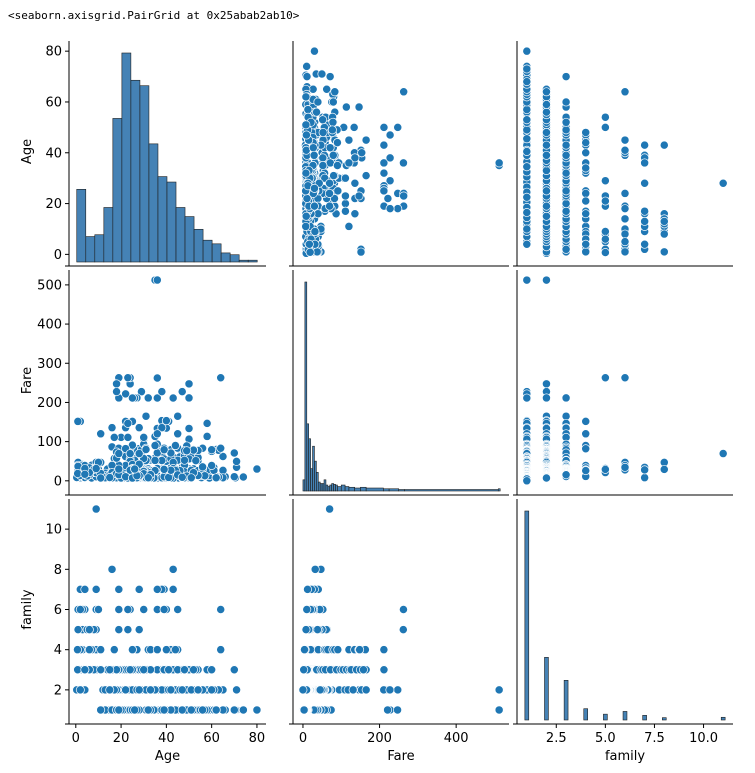 The width and height of the screenshot is (755, 773). Describe the element at coordinates (49, 364) in the screenshot. I see `y-tick-label: 300` at that location.